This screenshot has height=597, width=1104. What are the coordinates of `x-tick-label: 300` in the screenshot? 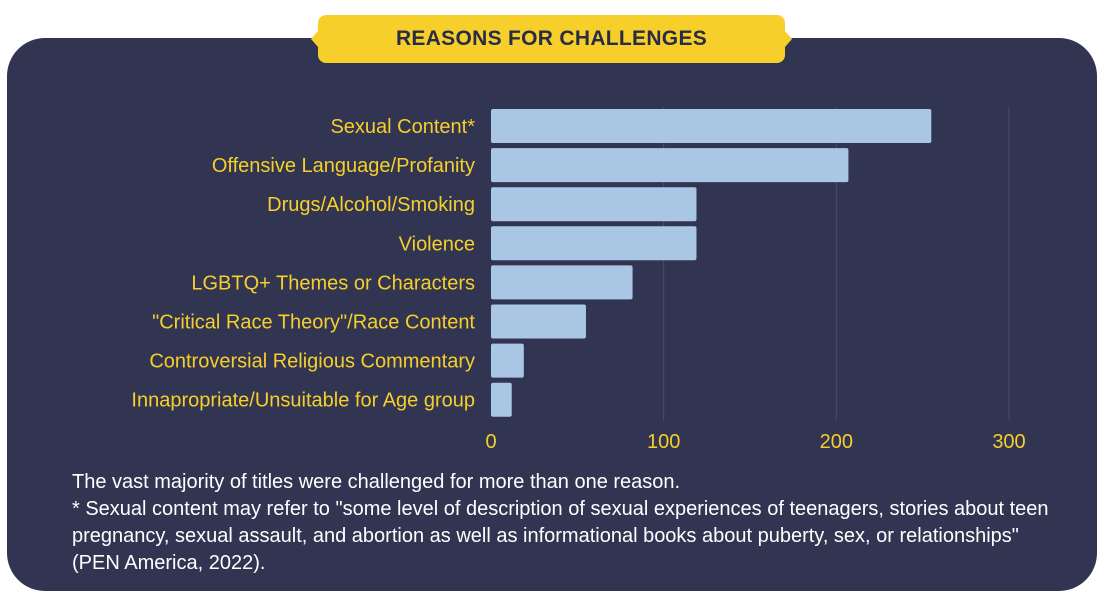 It's located at (1008, 442).